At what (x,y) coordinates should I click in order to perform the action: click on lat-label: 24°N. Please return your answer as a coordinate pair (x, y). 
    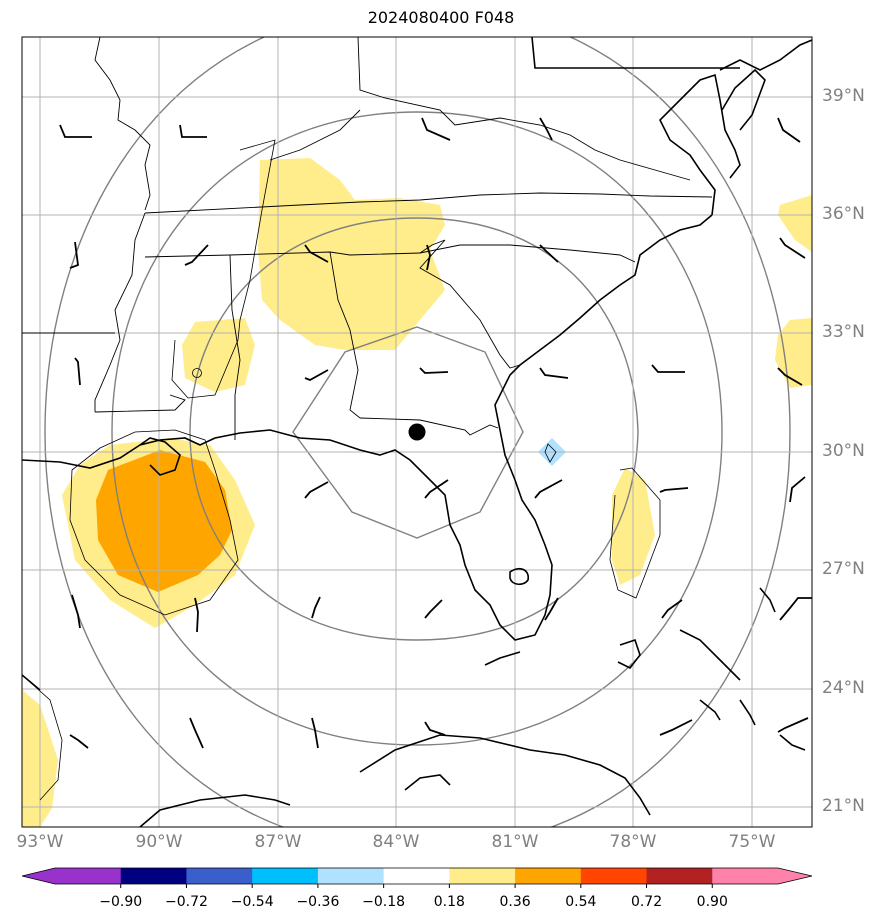
    Looking at the image, I should click on (843, 688).